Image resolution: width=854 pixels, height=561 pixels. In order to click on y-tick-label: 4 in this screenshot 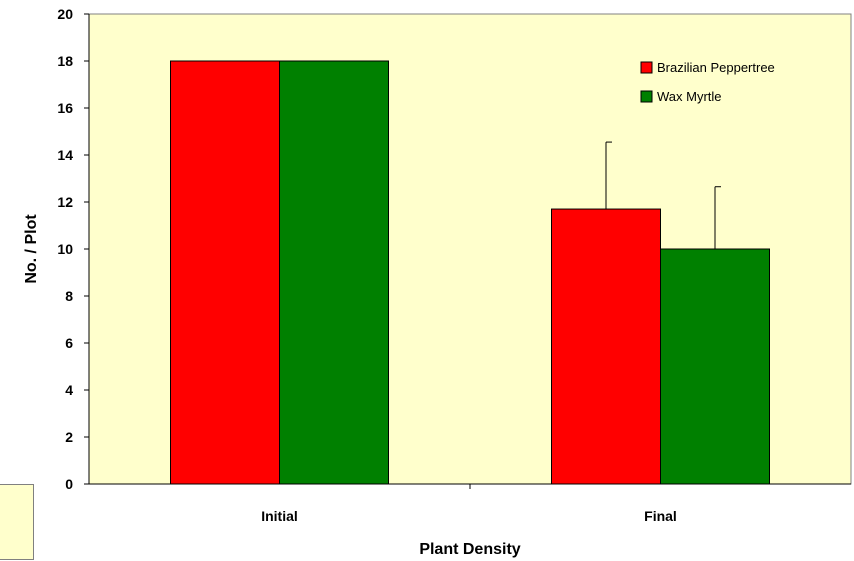, I will do `click(69, 390)`.